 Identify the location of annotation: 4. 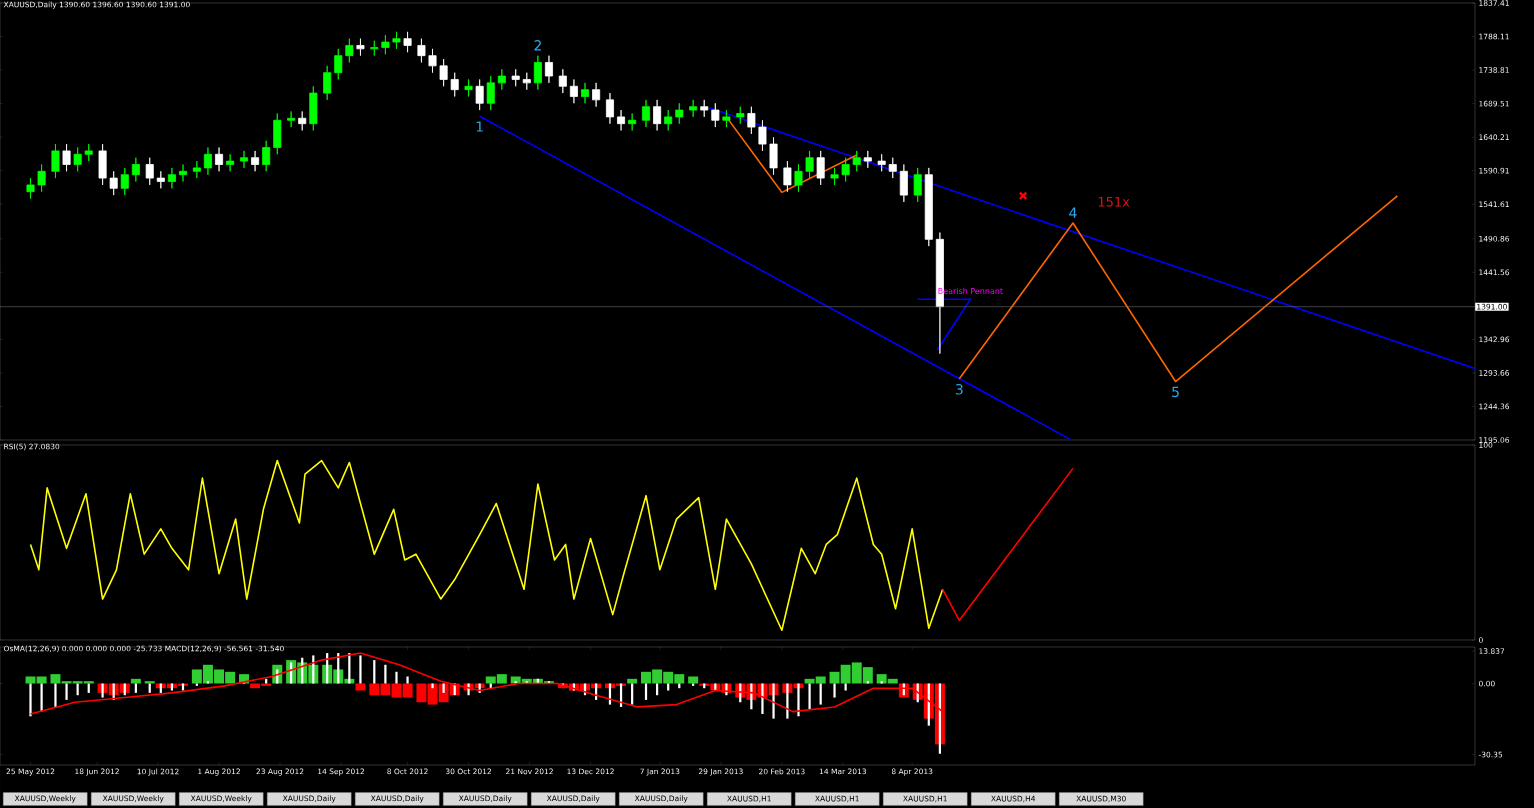
(1073, 212).